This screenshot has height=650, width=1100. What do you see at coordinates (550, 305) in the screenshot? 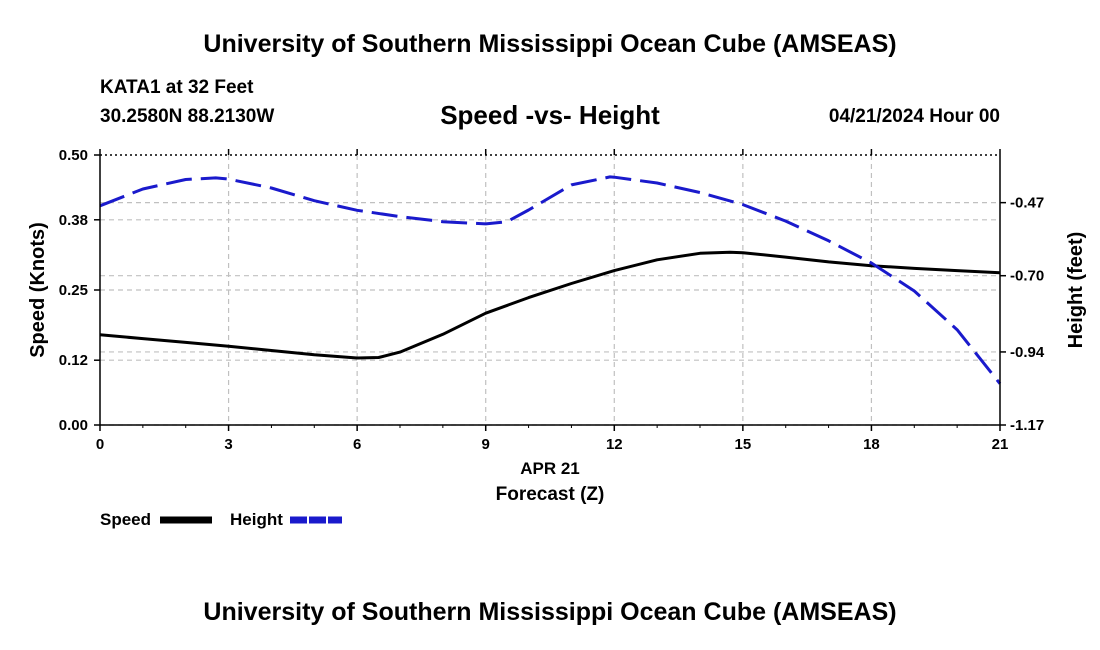
I see `speed-series-line` at bounding box center [550, 305].